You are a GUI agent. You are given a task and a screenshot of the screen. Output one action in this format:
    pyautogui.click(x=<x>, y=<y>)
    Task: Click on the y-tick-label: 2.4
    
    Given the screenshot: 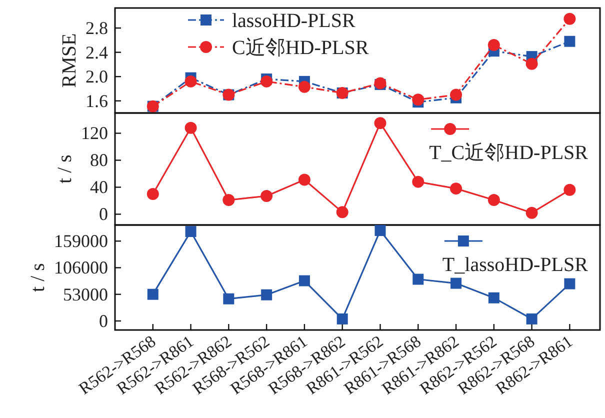 What is the action you would take?
    pyautogui.click(x=97, y=52)
    